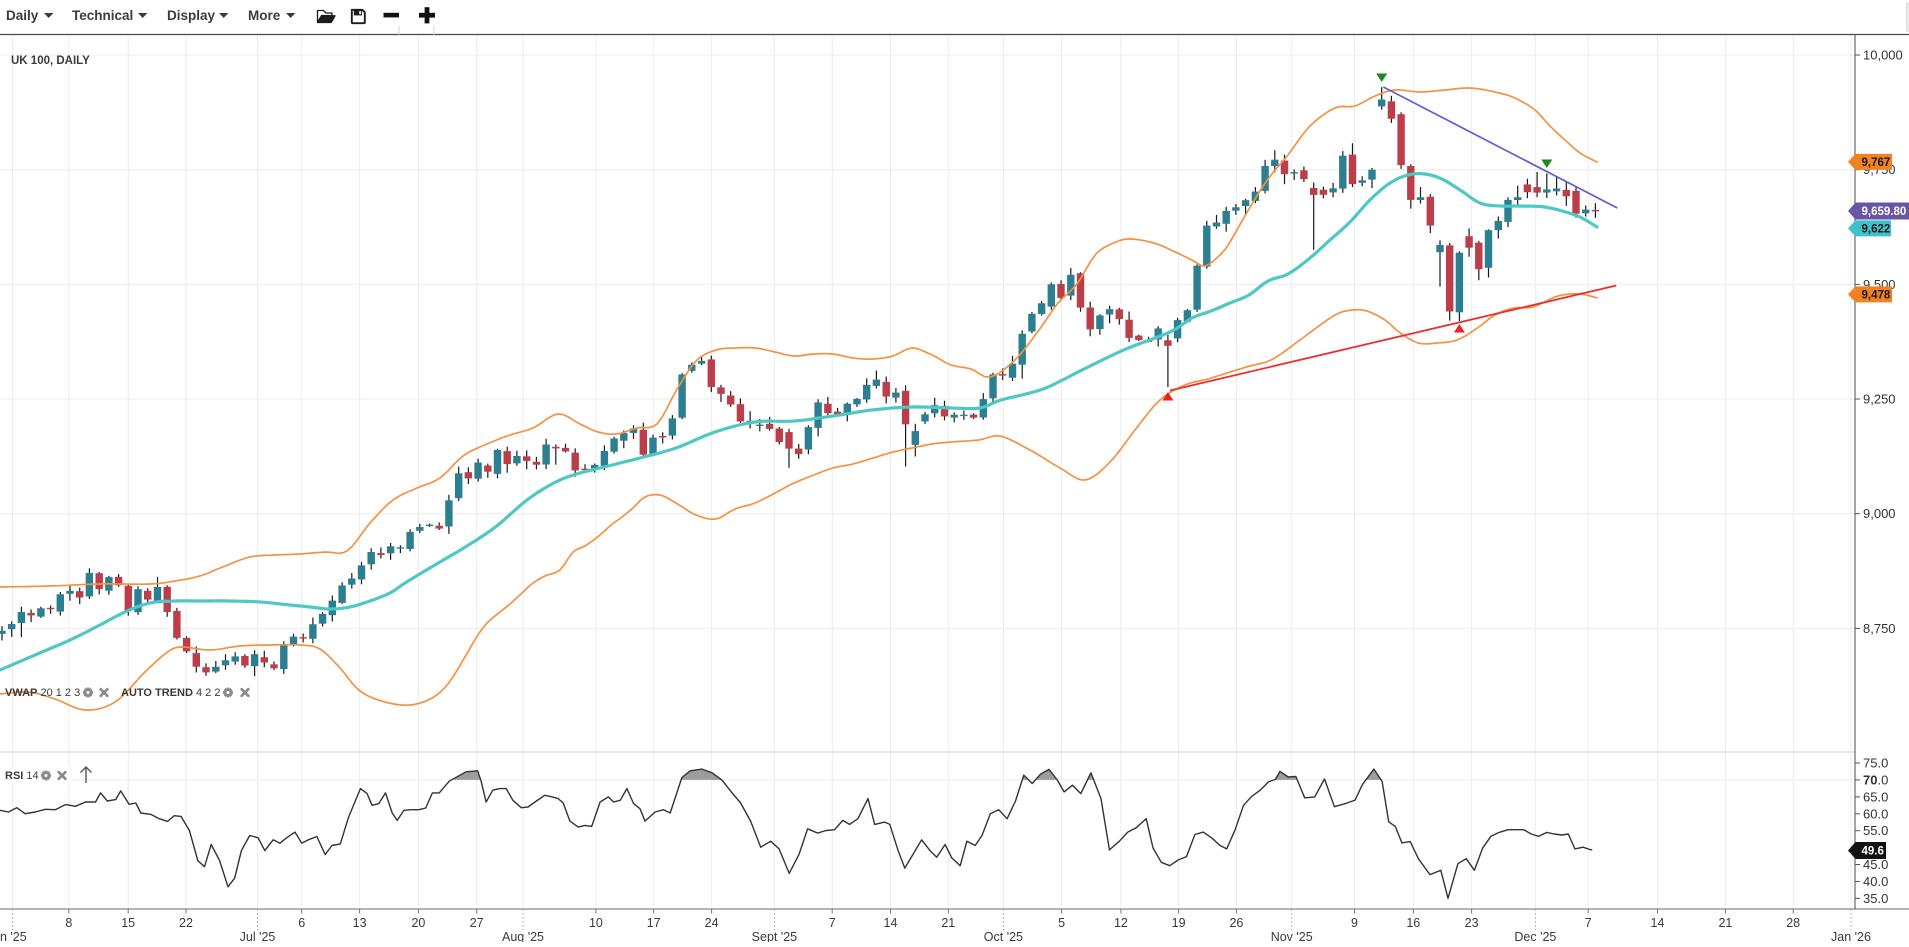 This screenshot has height=947, width=1909. Describe the element at coordinates (1875, 898) in the screenshot. I see `svg-text: 35.0` at that location.